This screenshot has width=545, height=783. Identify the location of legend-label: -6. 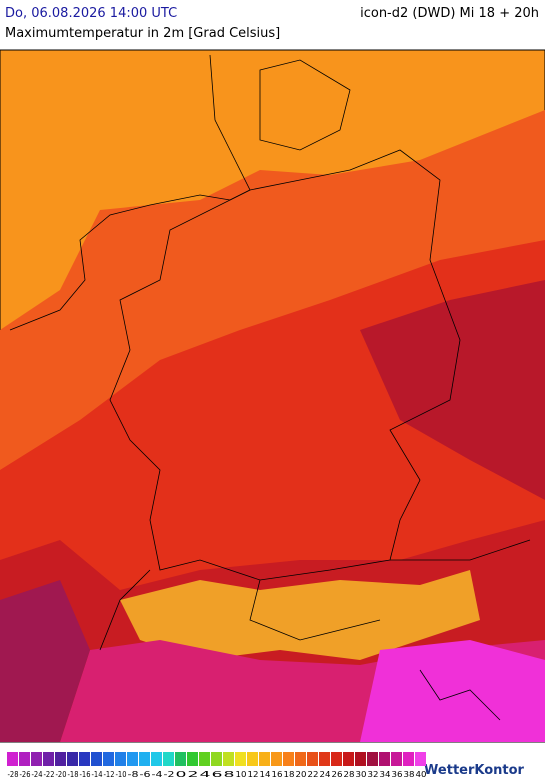
(145, 774).